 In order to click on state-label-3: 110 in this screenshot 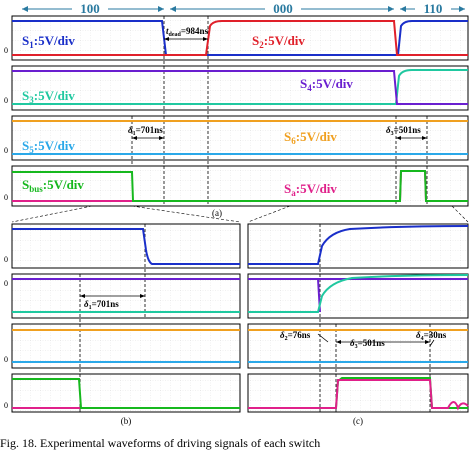, I will do `click(433, 8)`.